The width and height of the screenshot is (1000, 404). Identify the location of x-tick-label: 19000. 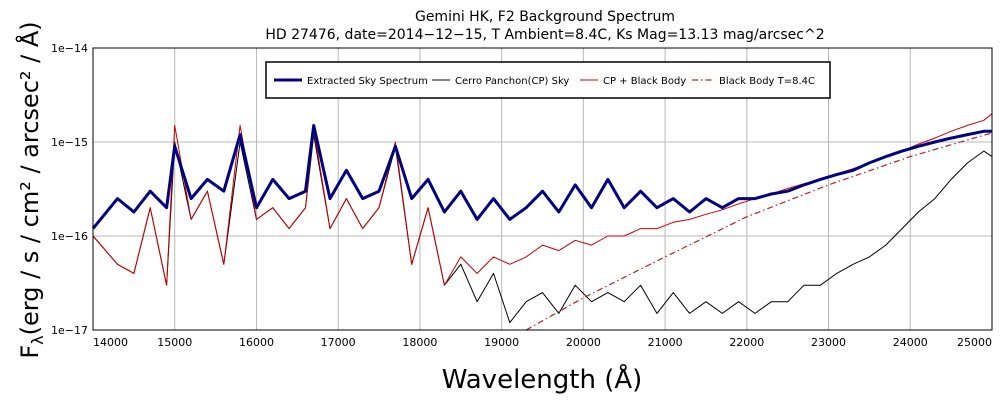
(501, 342).